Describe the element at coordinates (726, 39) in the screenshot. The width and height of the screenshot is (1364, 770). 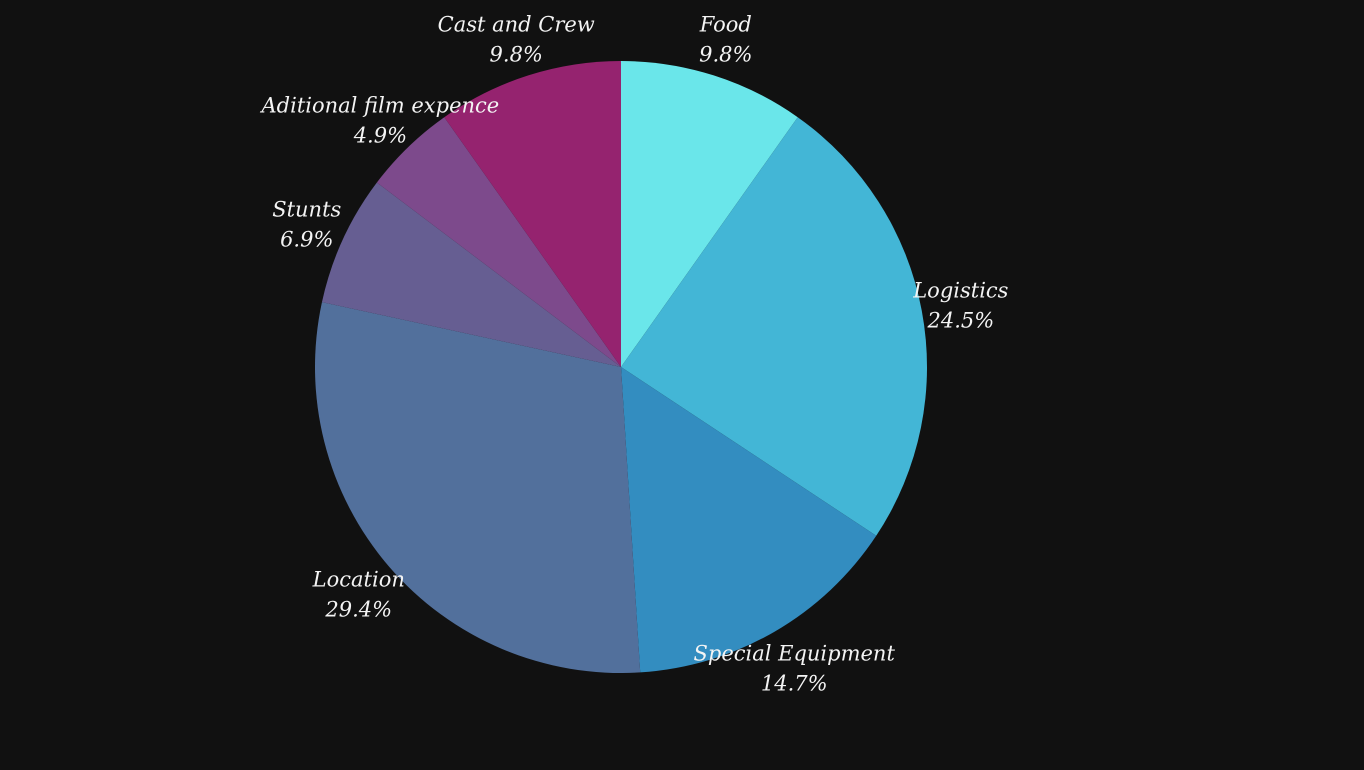
I see `slice-label-food: Food 9.8%` at that location.